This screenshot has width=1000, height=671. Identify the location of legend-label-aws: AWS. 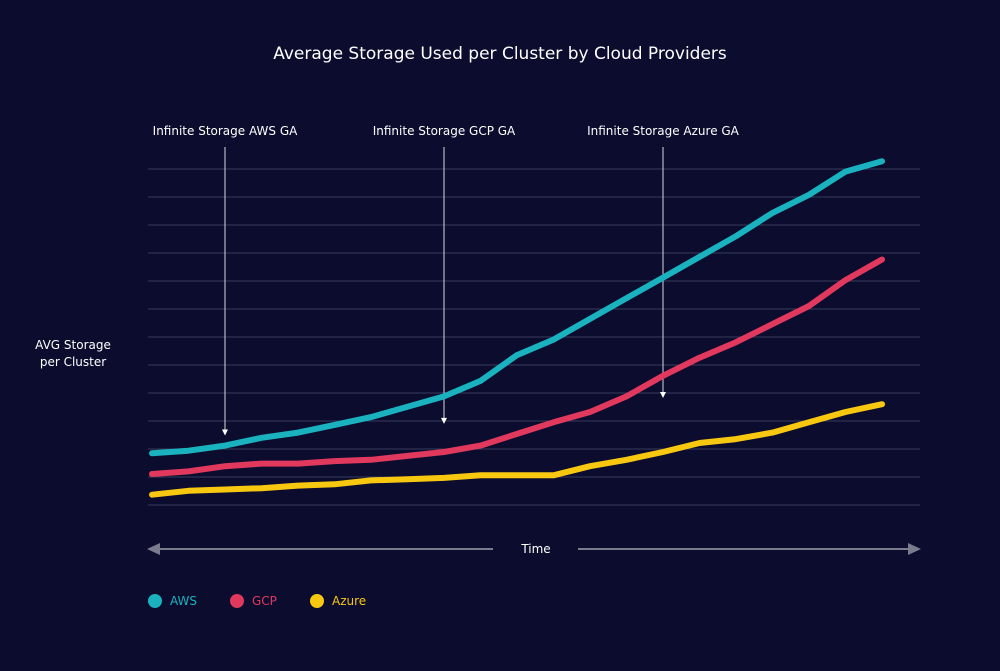
(183, 601).